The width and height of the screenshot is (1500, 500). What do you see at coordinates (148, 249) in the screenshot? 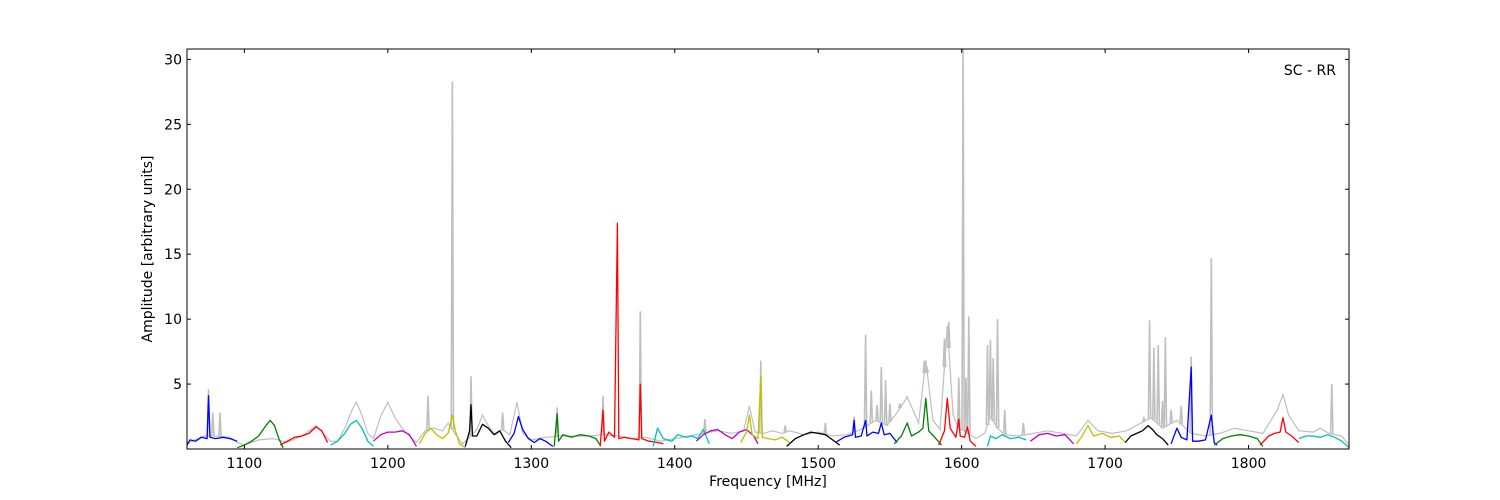
I see `y-axis-label: Amplitude [arbitrary units]` at bounding box center [148, 249].